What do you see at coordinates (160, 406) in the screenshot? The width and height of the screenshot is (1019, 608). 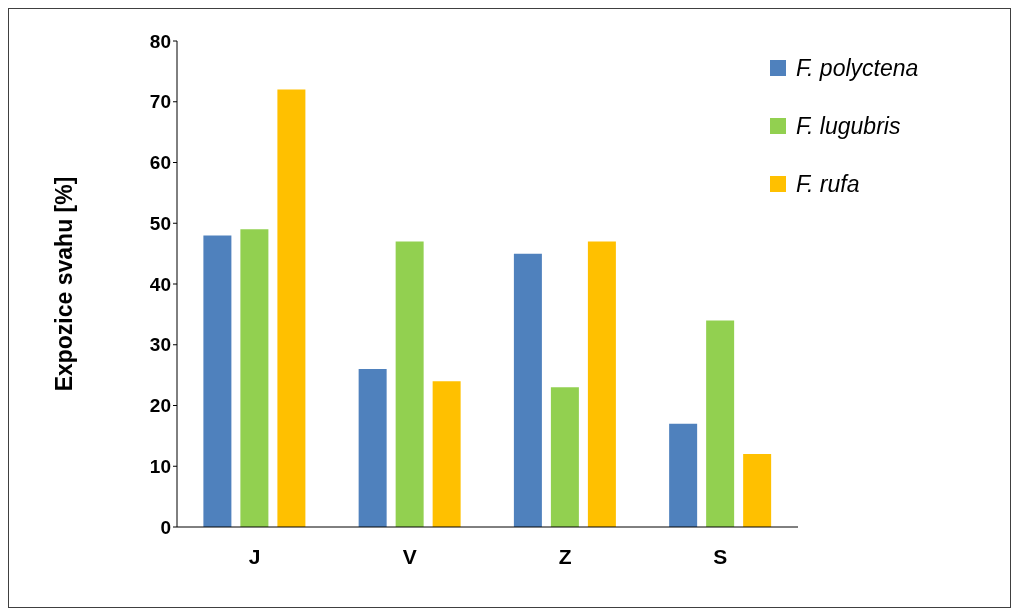 I see `y-tick-label: 20` at bounding box center [160, 406].